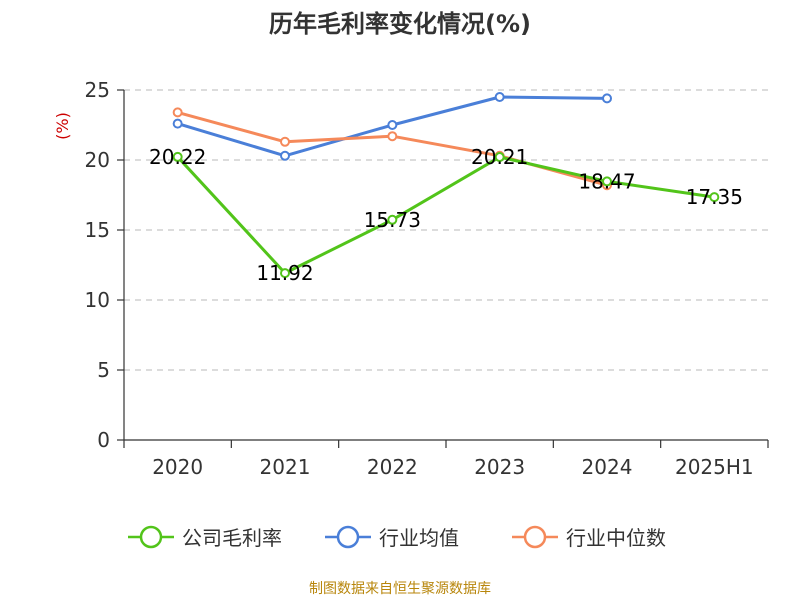  What do you see at coordinates (419, 538) in the screenshot?
I see `legend-label: 行业均值` at bounding box center [419, 538].